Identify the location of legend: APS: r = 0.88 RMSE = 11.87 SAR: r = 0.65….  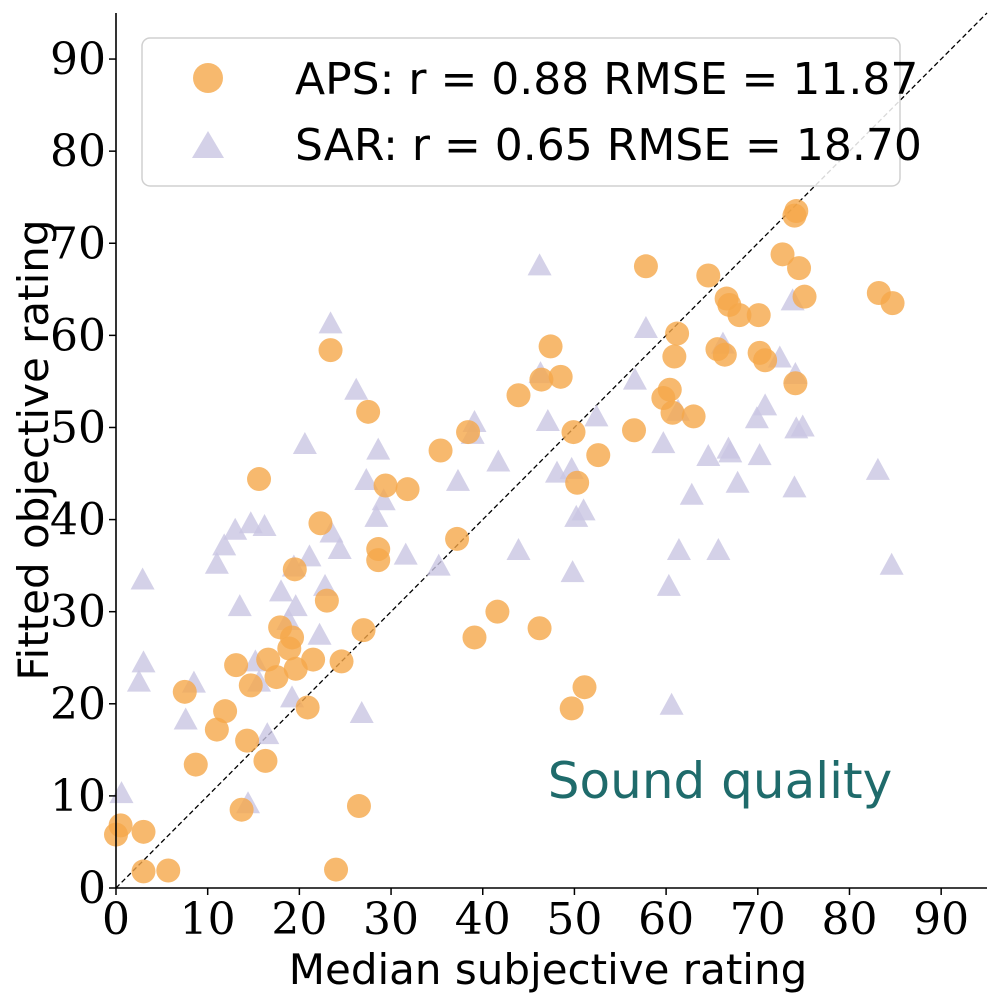
(531, 112).